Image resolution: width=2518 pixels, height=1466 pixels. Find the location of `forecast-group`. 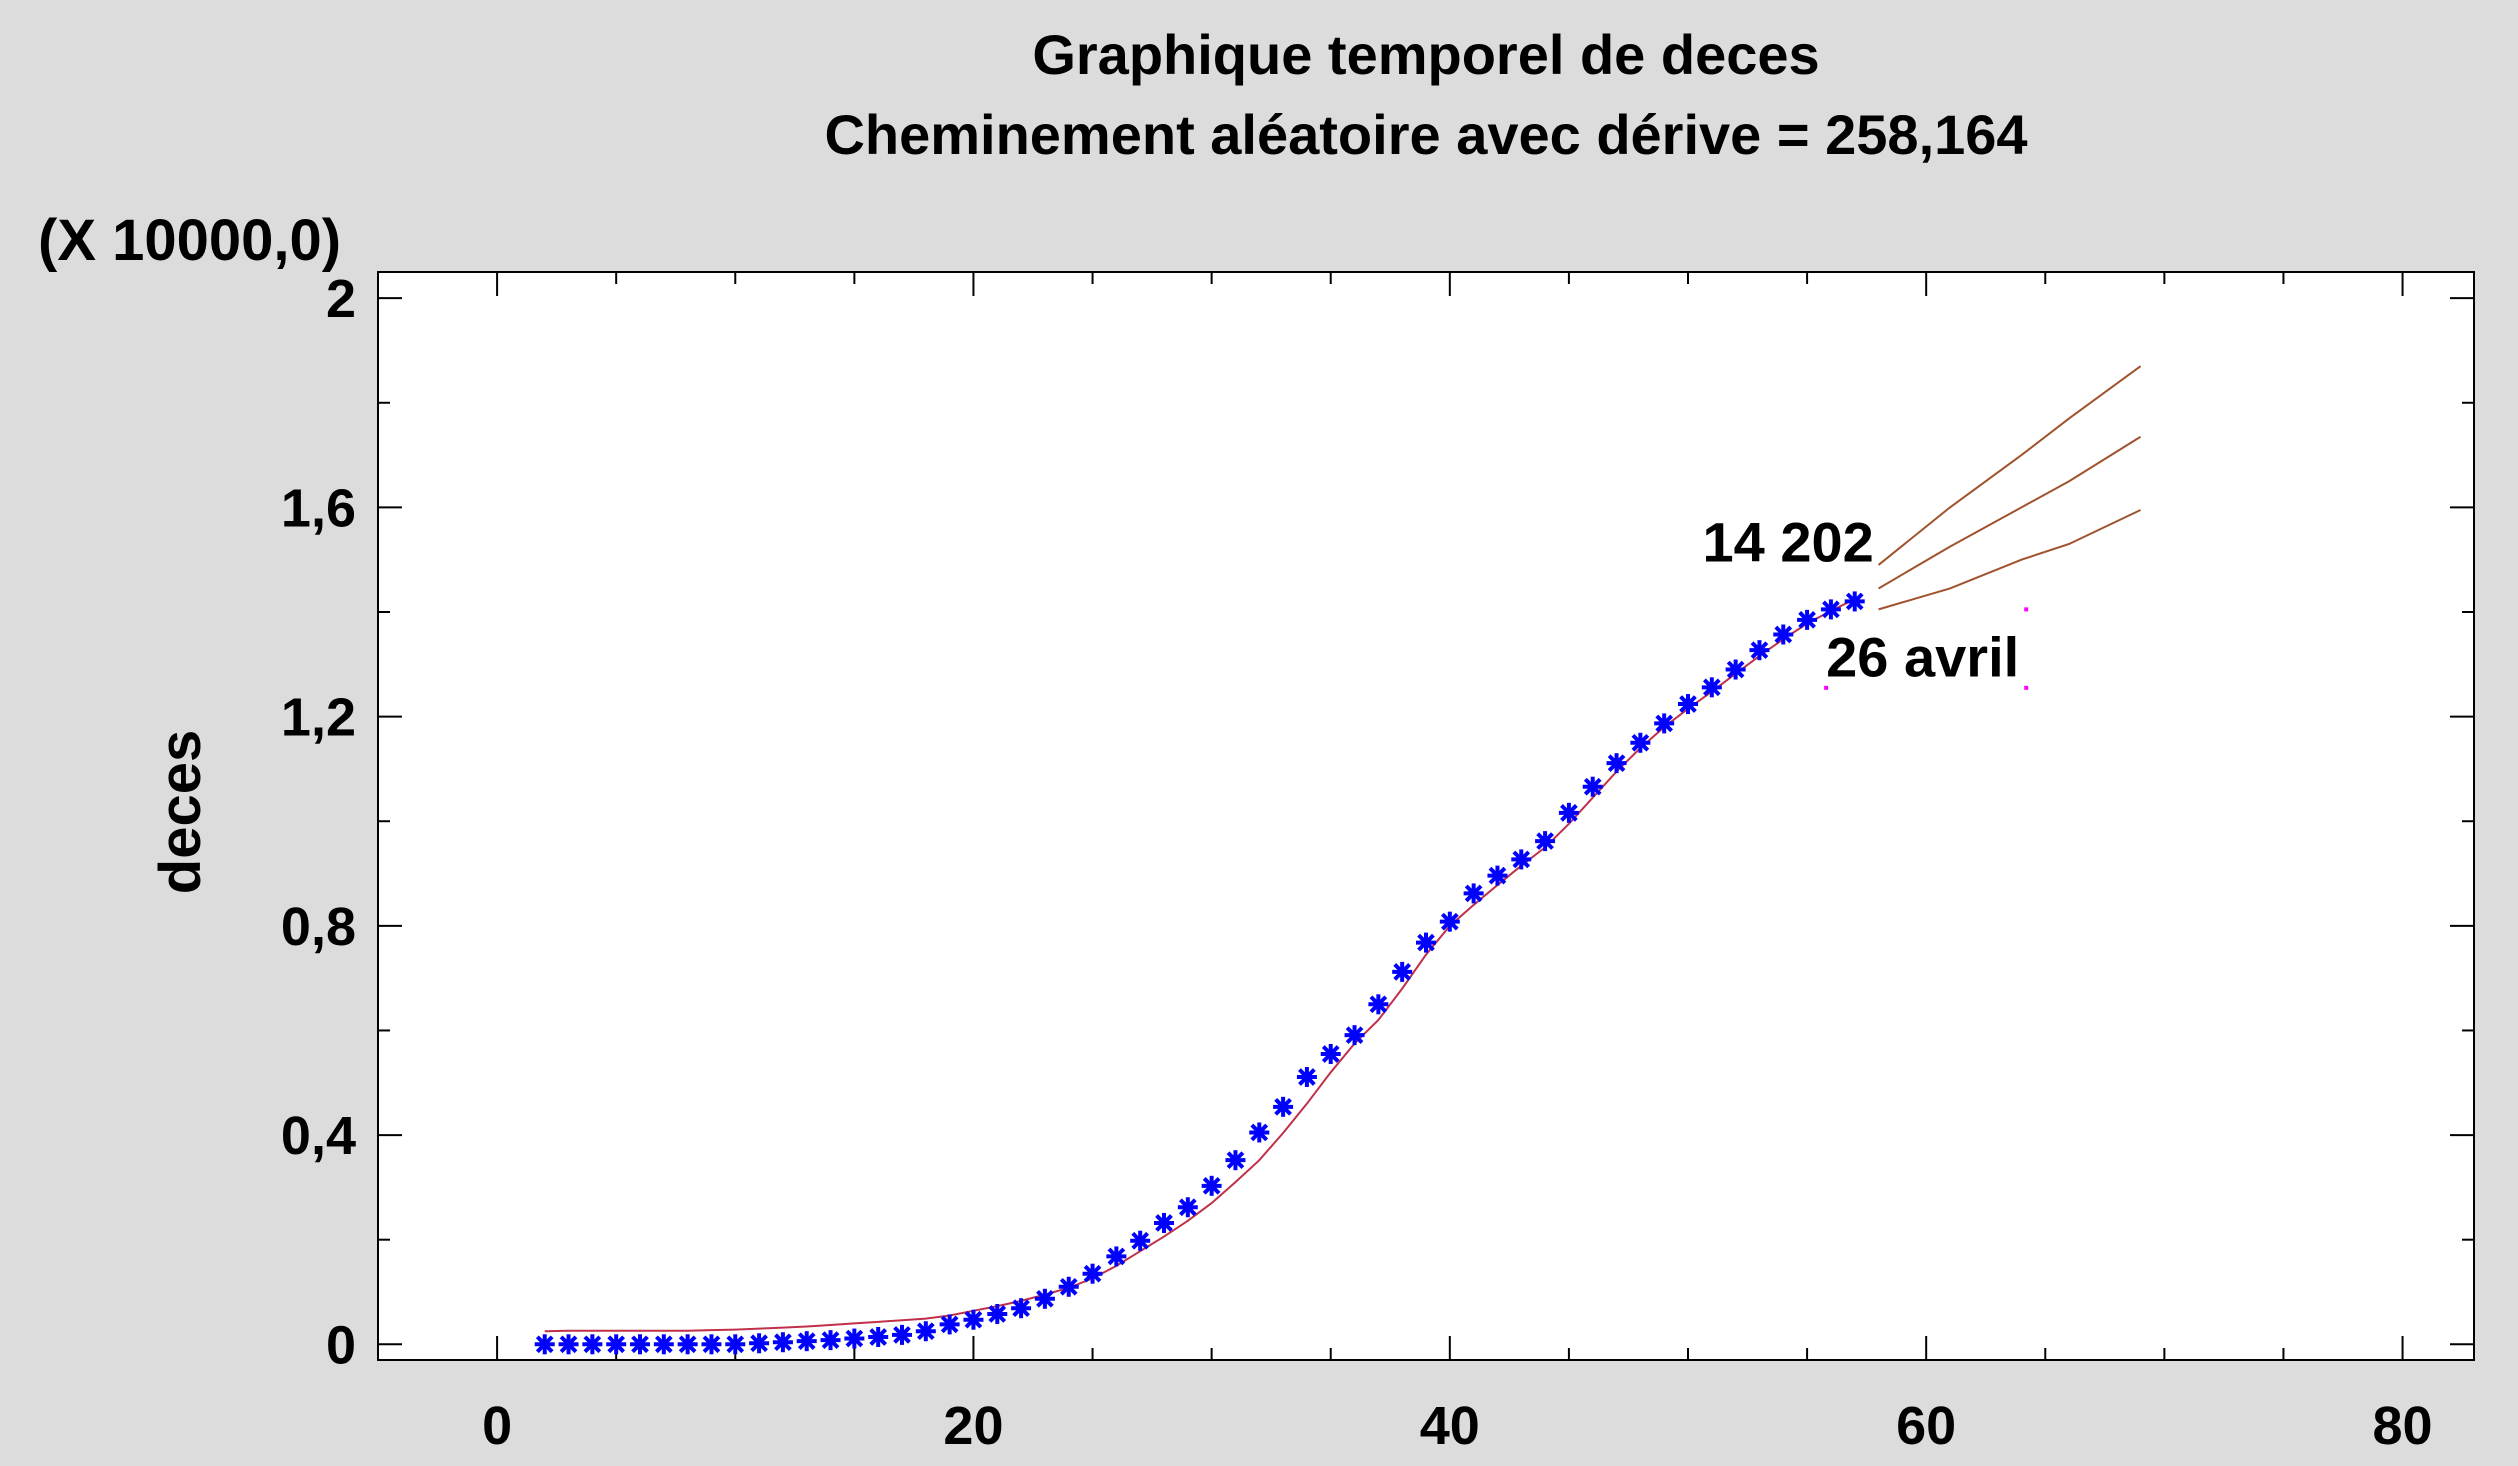

forecast-group is located at coordinates (2009, 488).